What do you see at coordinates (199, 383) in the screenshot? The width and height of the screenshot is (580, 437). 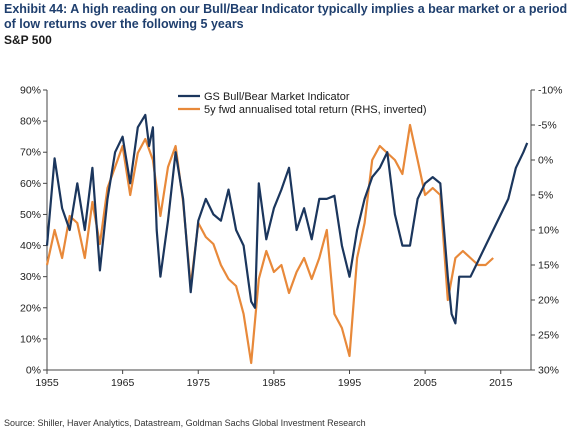 I see `x-tick-label: 1975` at bounding box center [199, 383].